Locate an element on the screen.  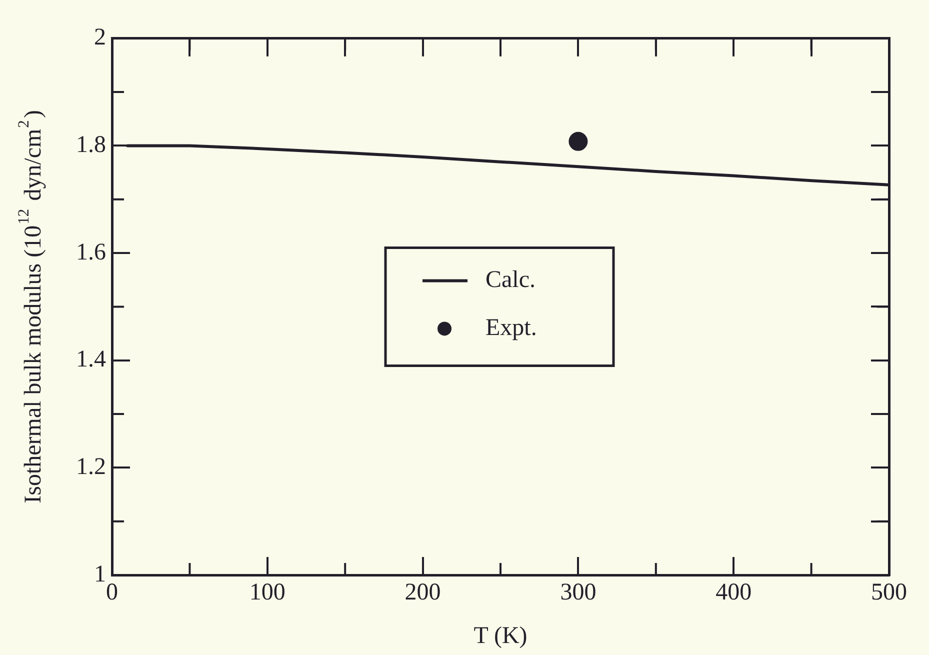
y-tick-label: 1 is located at coordinates (100, 574).